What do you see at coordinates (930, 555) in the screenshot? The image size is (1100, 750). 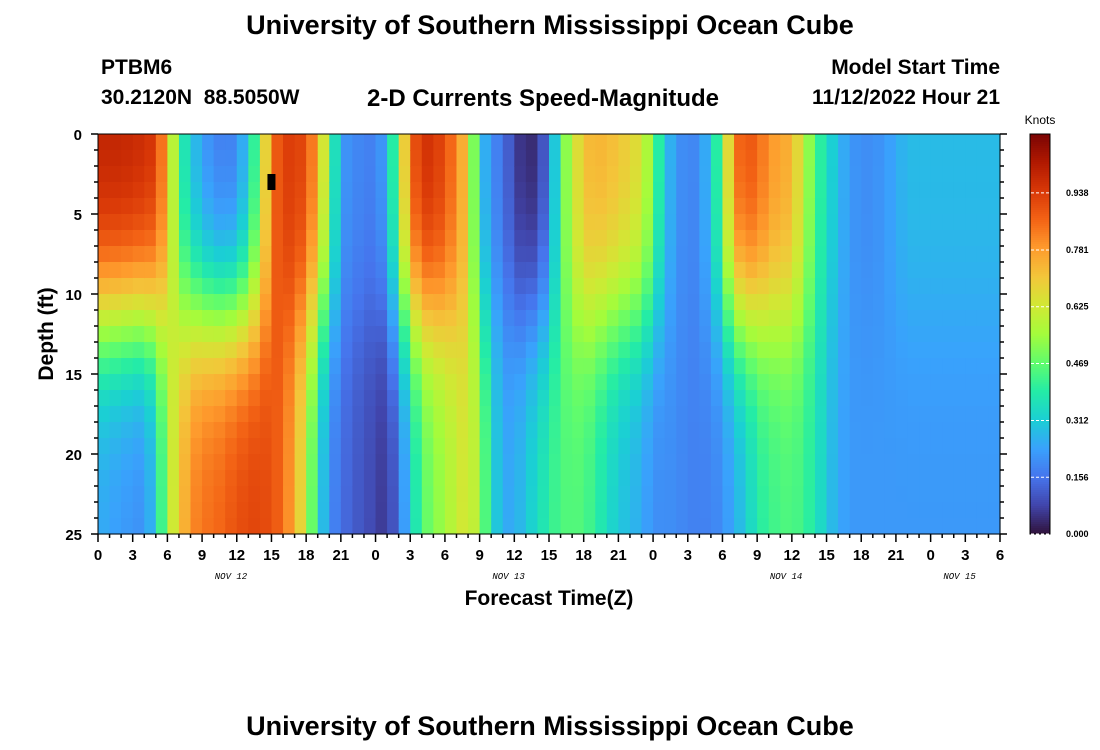 I see `x-tick-label: 0` at bounding box center [930, 555].